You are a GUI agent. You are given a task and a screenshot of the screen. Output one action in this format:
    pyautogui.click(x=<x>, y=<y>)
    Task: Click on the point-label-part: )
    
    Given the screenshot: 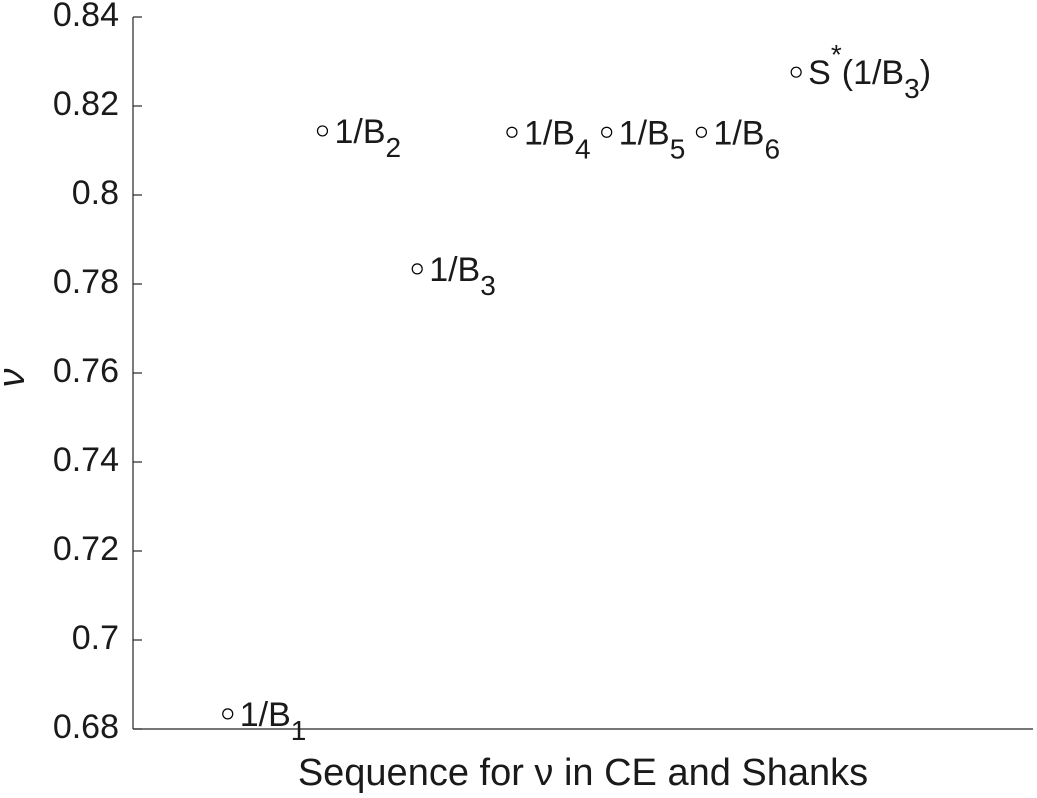 What is the action you would take?
    pyautogui.click(x=925, y=73)
    